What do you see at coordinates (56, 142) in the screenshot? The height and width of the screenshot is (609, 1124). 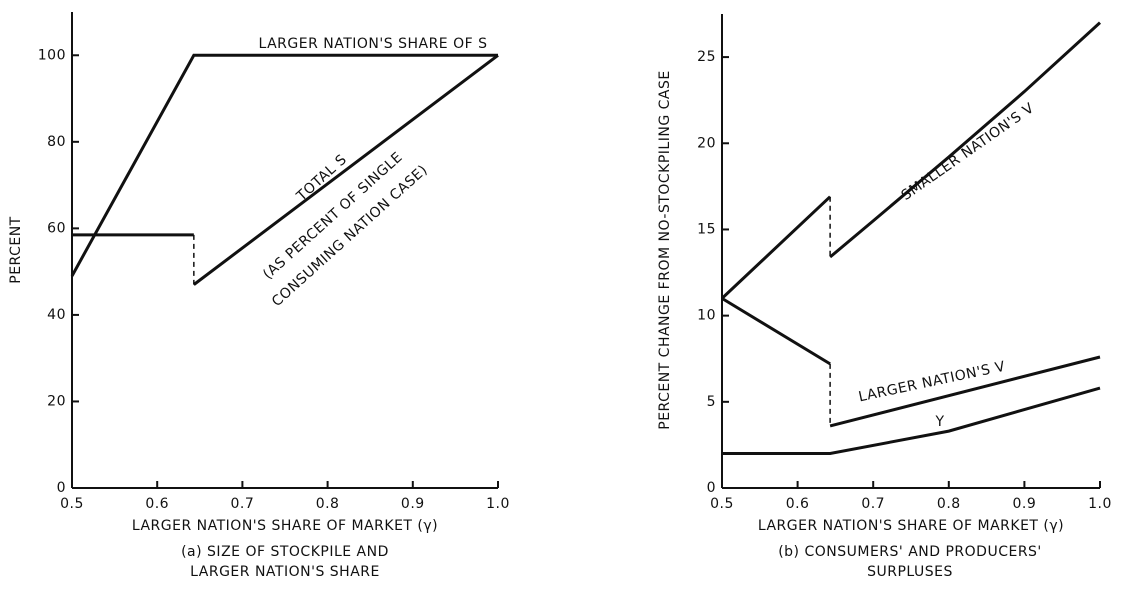 I see `y-tick-label: 80` at bounding box center [56, 142].